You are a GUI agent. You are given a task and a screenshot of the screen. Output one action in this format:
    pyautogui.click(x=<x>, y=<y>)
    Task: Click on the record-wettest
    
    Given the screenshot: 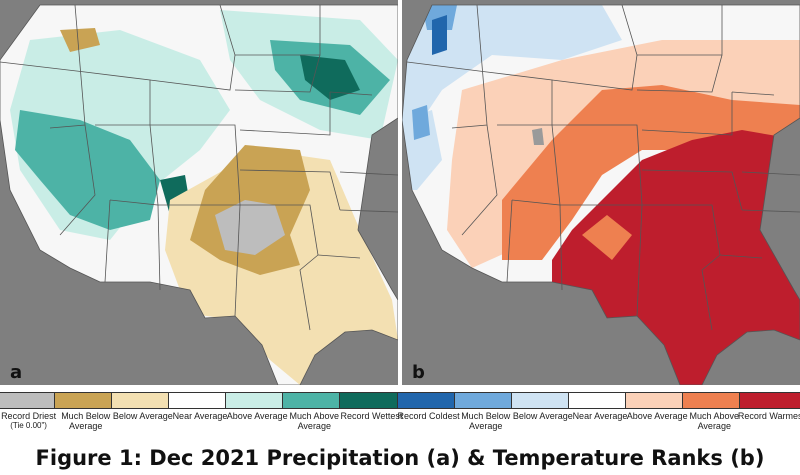 What is the action you would take?
    pyautogui.click(x=330, y=77)
    